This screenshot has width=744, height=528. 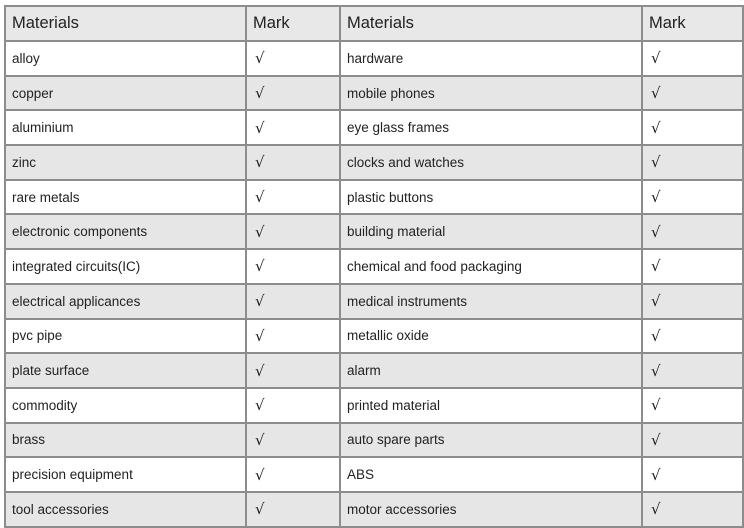 I want to click on material-cell: alarm, so click(x=491, y=370).